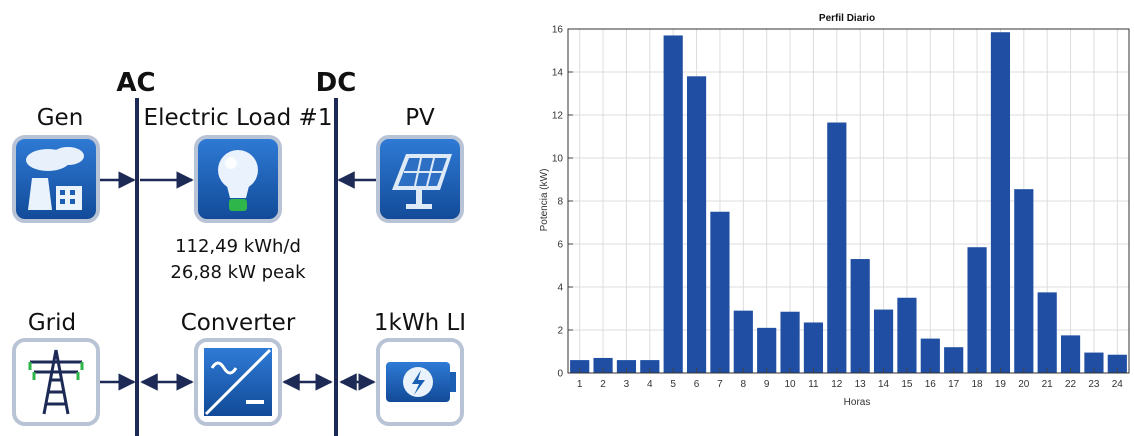 The image size is (1134, 436). What do you see at coordinates (791, 384) in the screenshot?
I see `x-tick-label: 10` at bounding box center [791, 384].